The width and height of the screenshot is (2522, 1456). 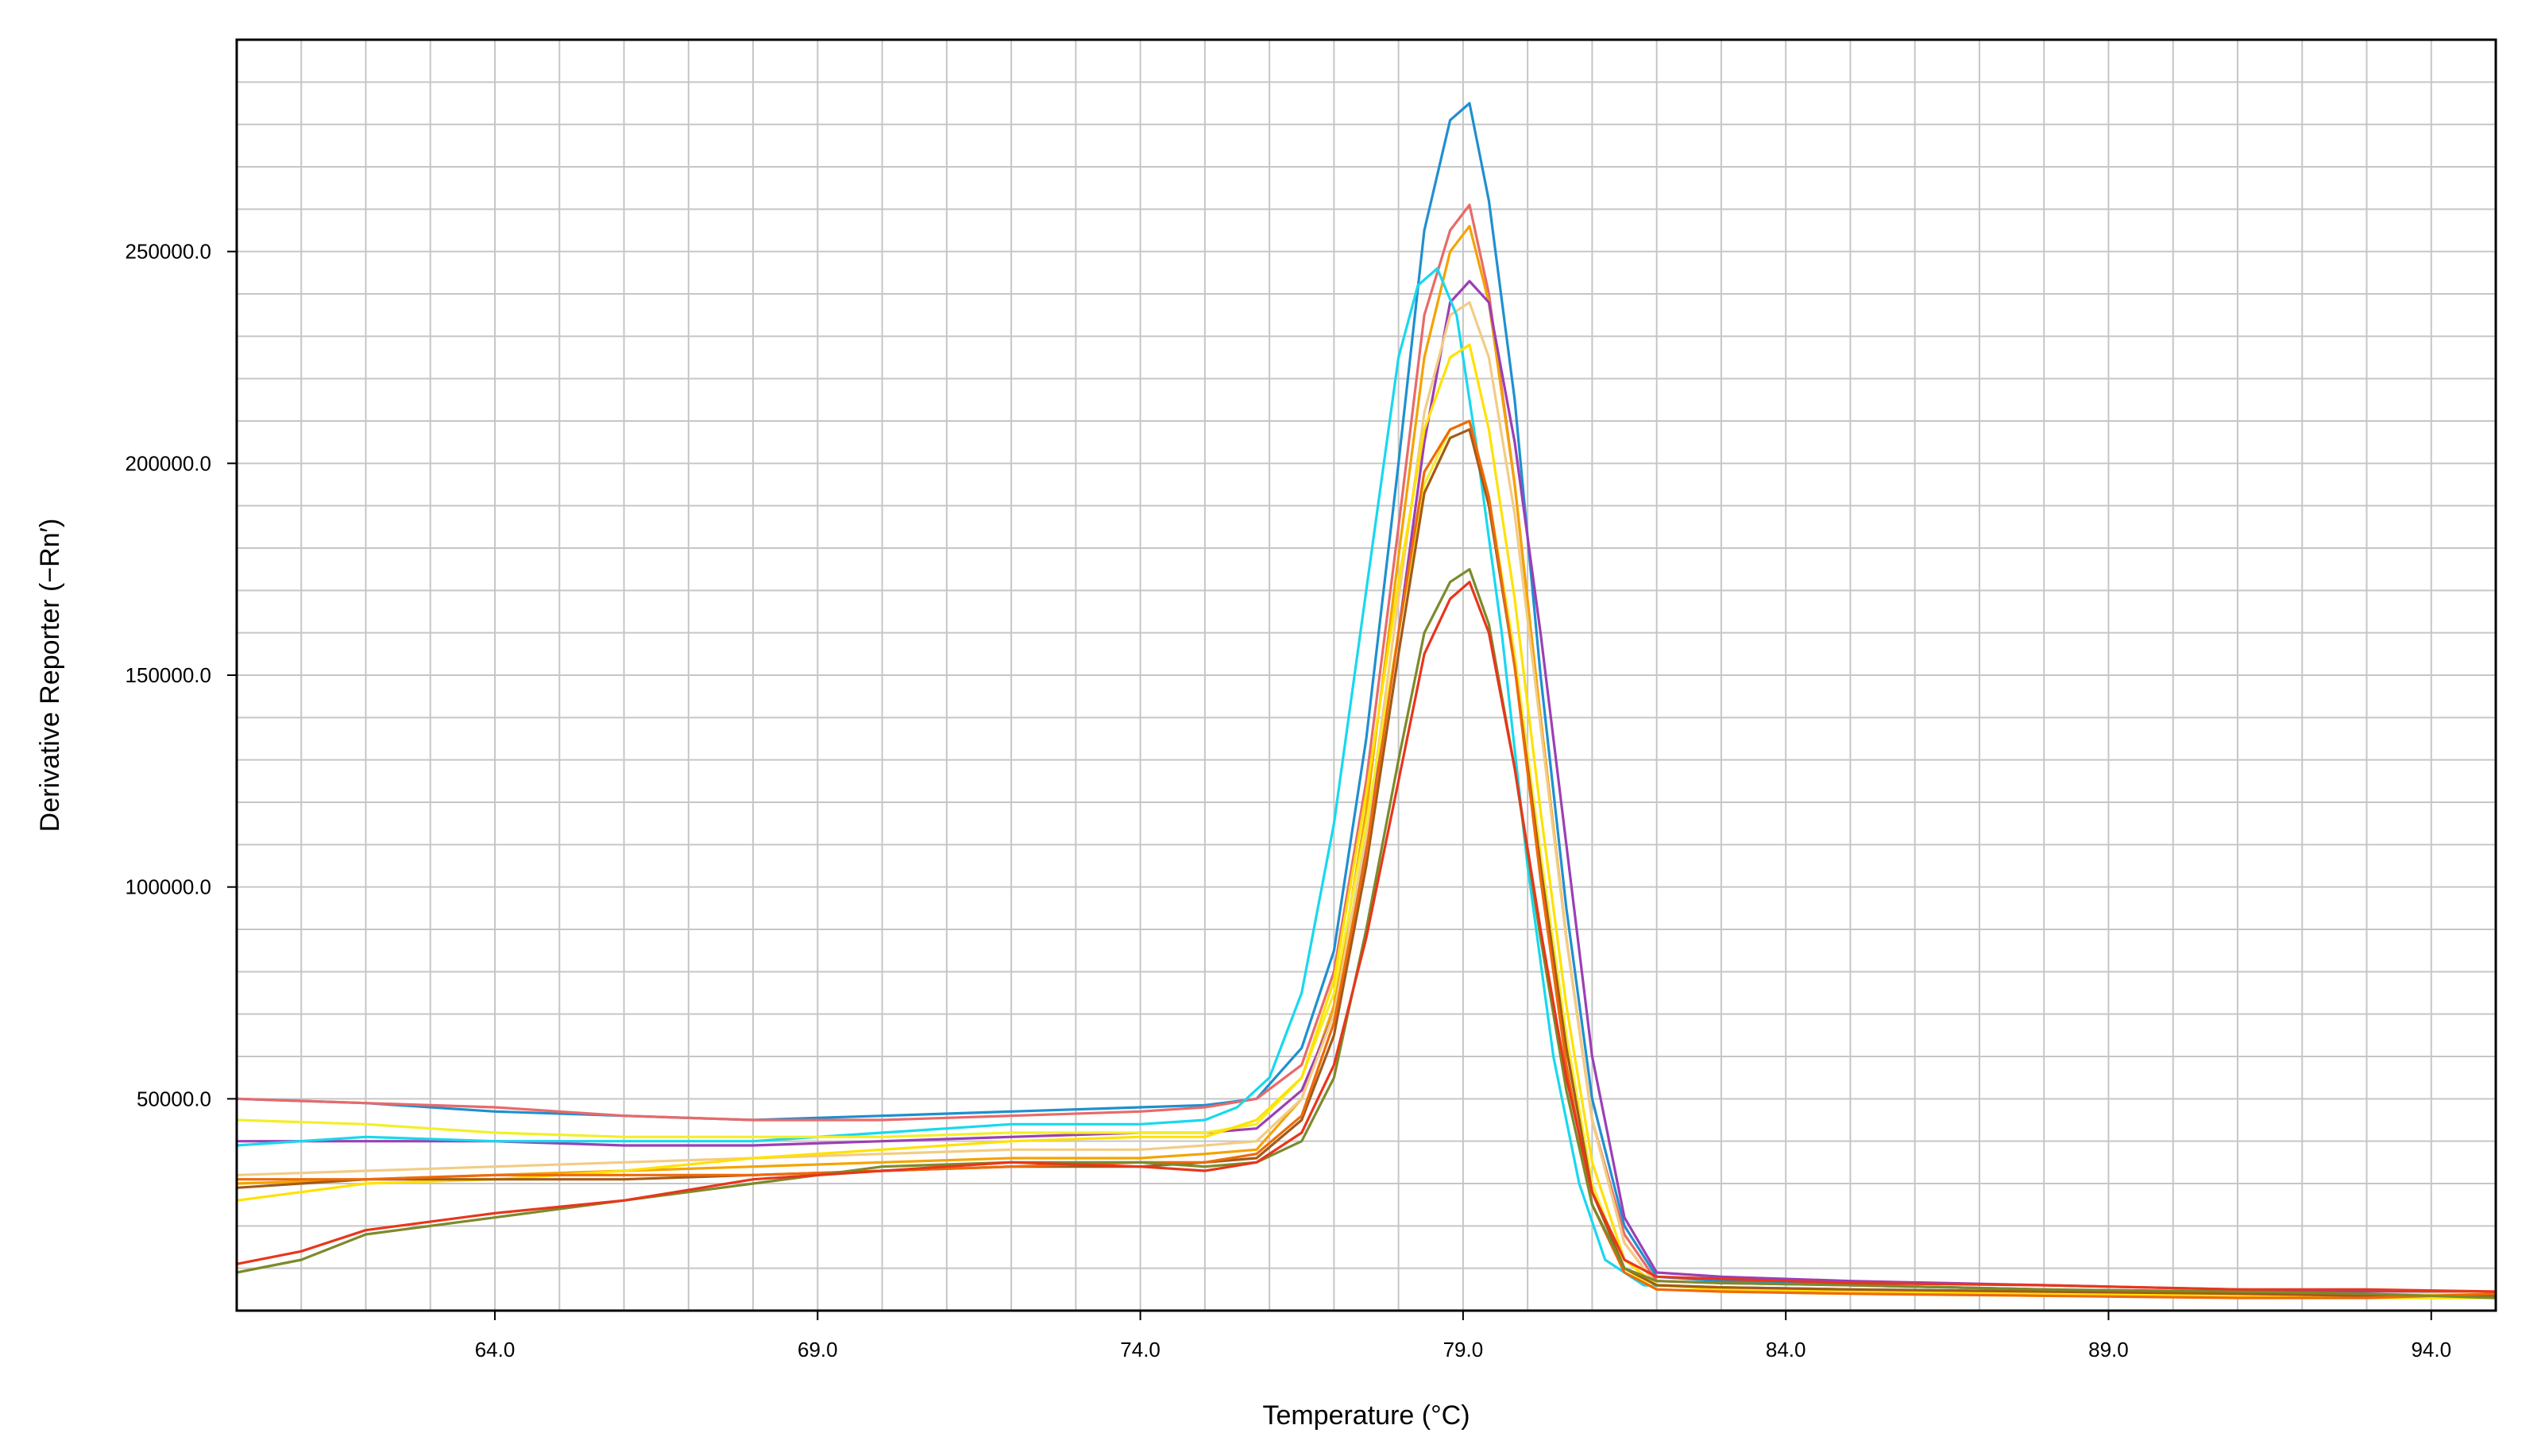 I want to click on y-tick-label: 100000.0, so click(x=168, y=887).